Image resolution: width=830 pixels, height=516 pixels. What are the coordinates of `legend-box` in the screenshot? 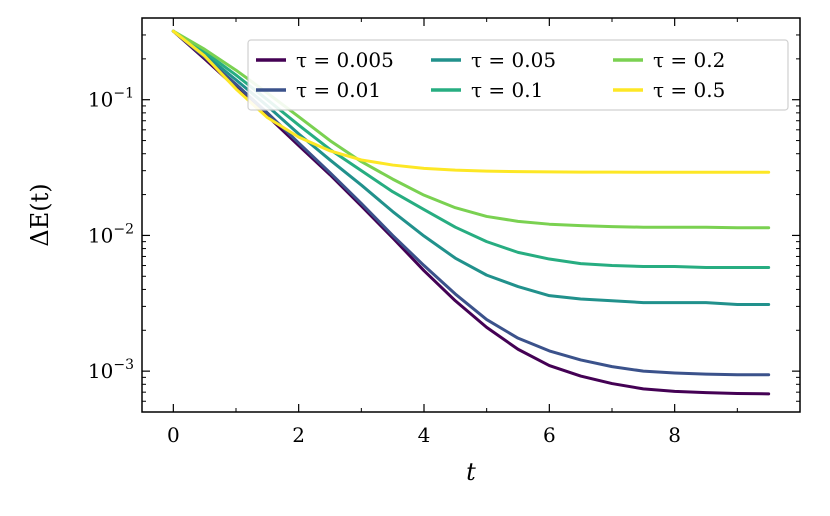 It's located at (518, 75).